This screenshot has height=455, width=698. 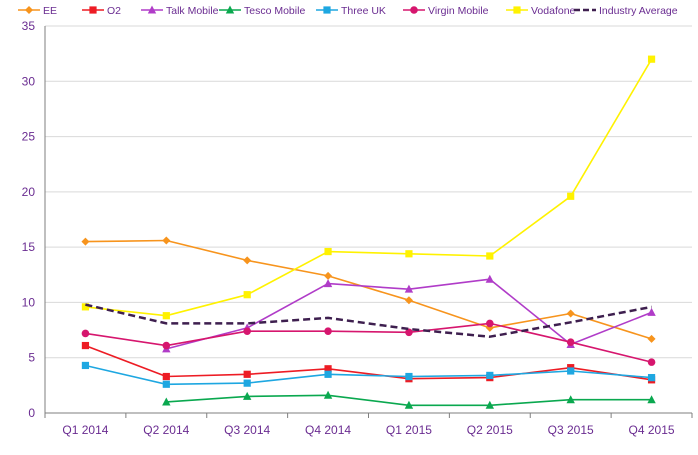 I want to click on series-three-uk, so click(x=368, y=374).